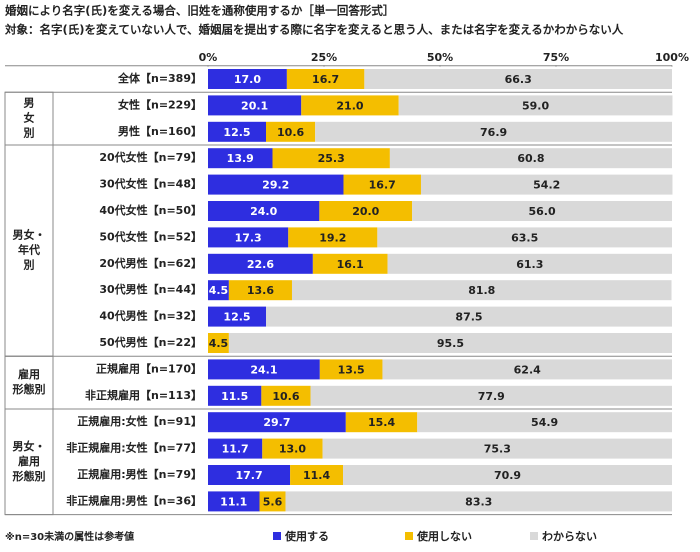 The width and height of the screenshot is (700, 552). Describe the element at coordinates (159, 78) in the screenshot. I see `y-tick-label: 全体【n=389】` at that location.